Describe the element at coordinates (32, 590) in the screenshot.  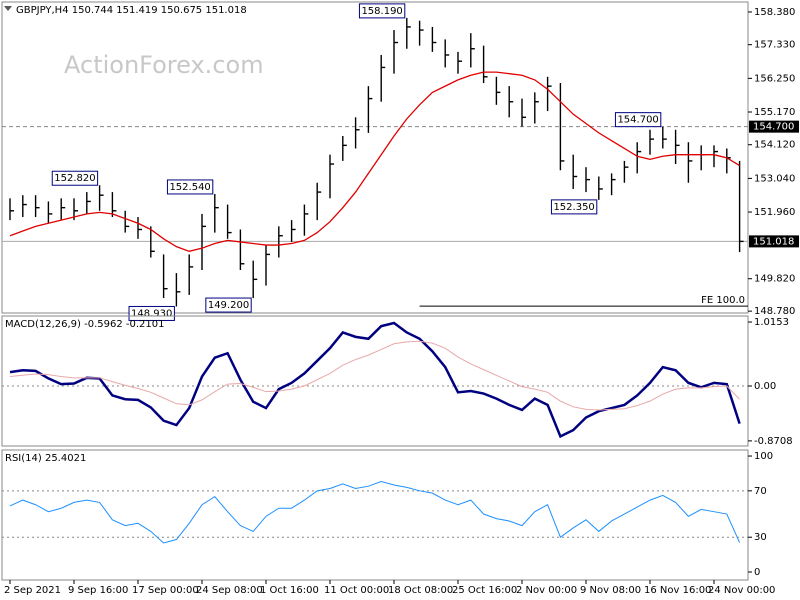
I see `x-tick-label: 2 Sep 2021` at that location.